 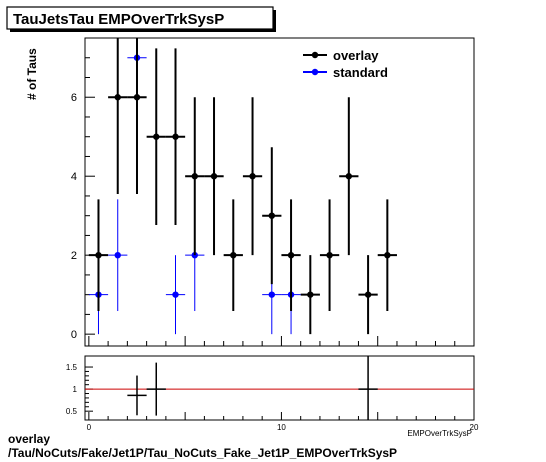 What do you see at coordinates (74, 256) in the screenshot?
I see `y-tick-label: 2` at bounding box center [74, 256].